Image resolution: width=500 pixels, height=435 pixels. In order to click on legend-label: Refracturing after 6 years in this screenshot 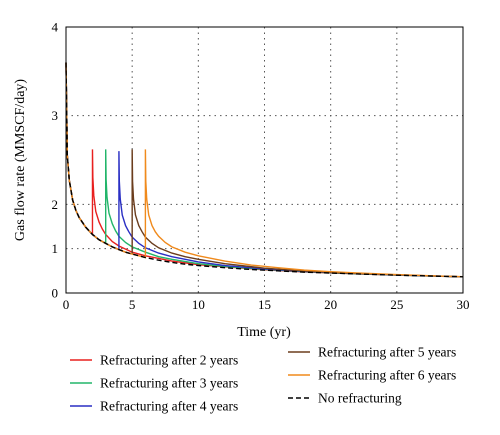, I will do `click(387, 375)`.